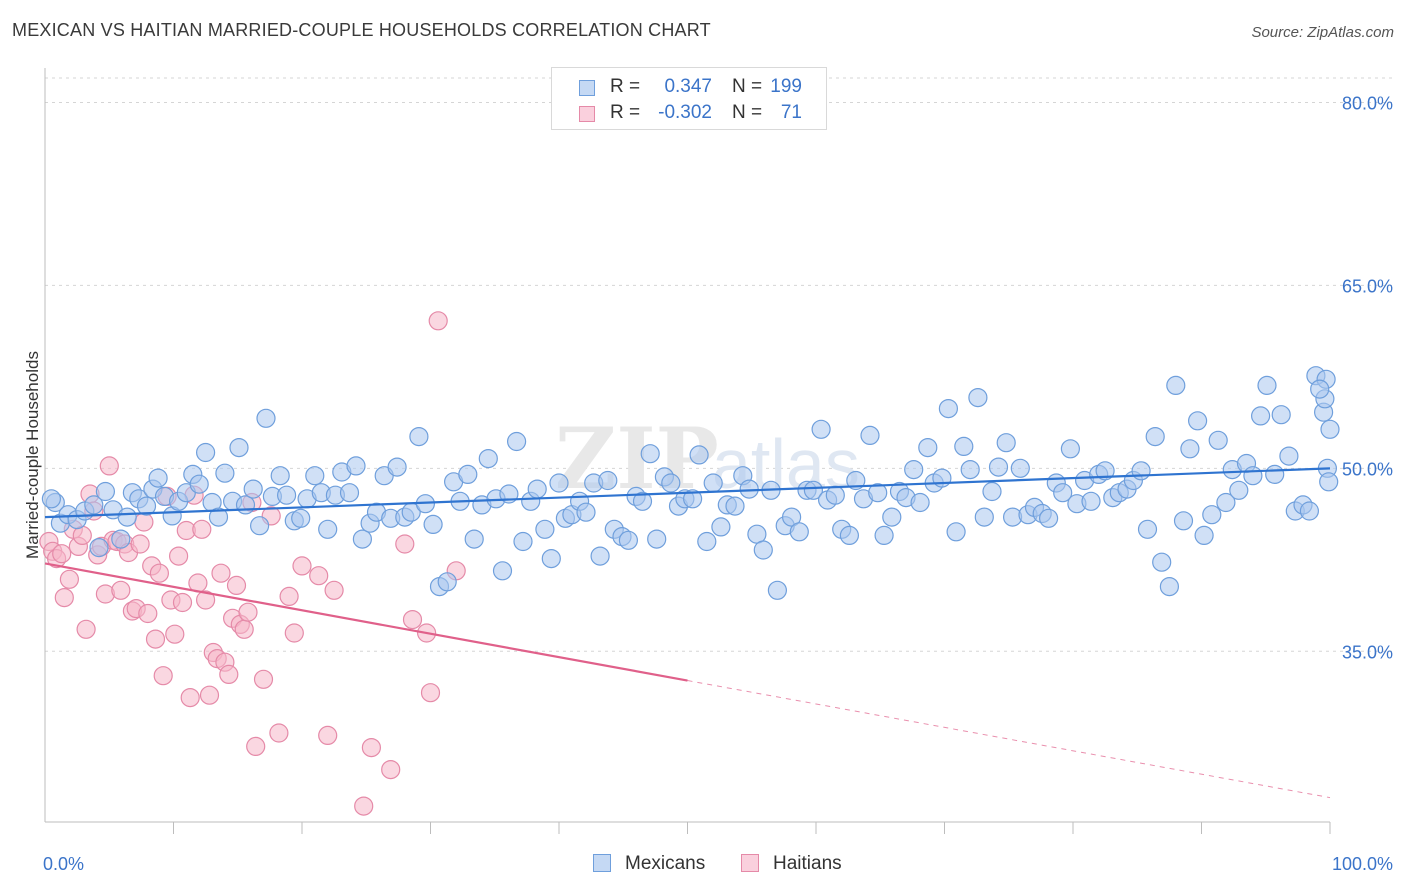 This screenshot has width=1406, height=892. Describe the element at coordinates (747, 112) in the screenshot. I see `n-label: N =` at that location.